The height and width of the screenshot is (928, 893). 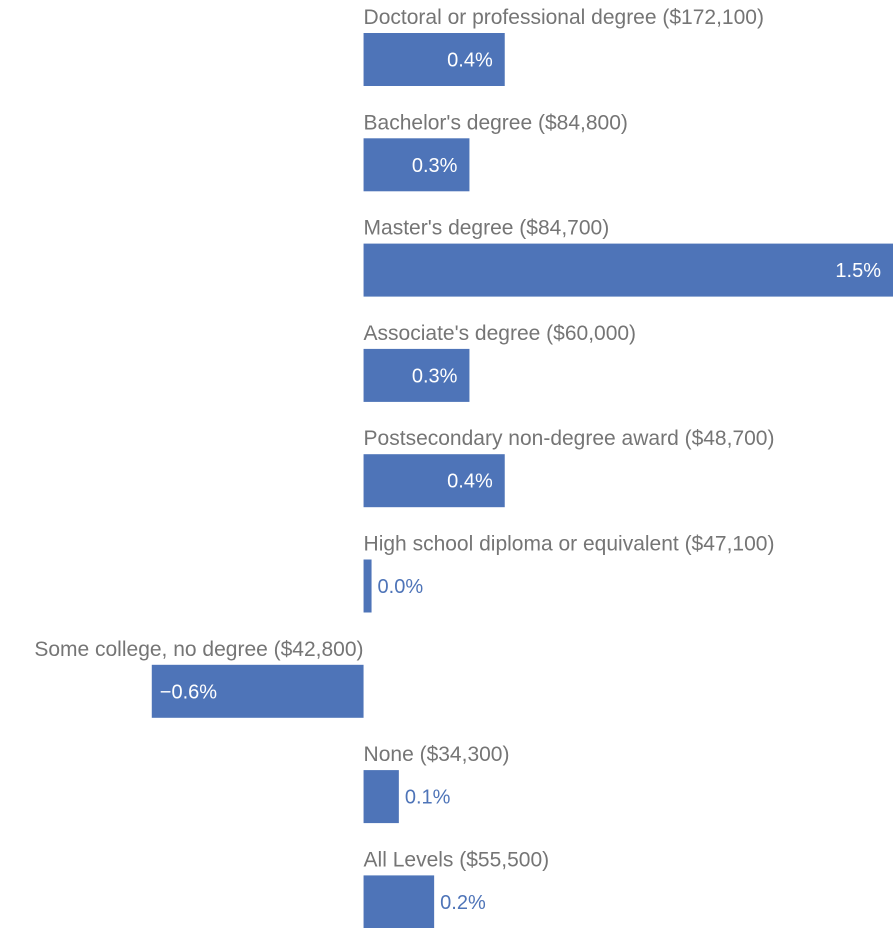 What do you see at coordinates (188, 692) in the screenshot?
I see `value-label: −0.6%` at bounding box center [188, 692].